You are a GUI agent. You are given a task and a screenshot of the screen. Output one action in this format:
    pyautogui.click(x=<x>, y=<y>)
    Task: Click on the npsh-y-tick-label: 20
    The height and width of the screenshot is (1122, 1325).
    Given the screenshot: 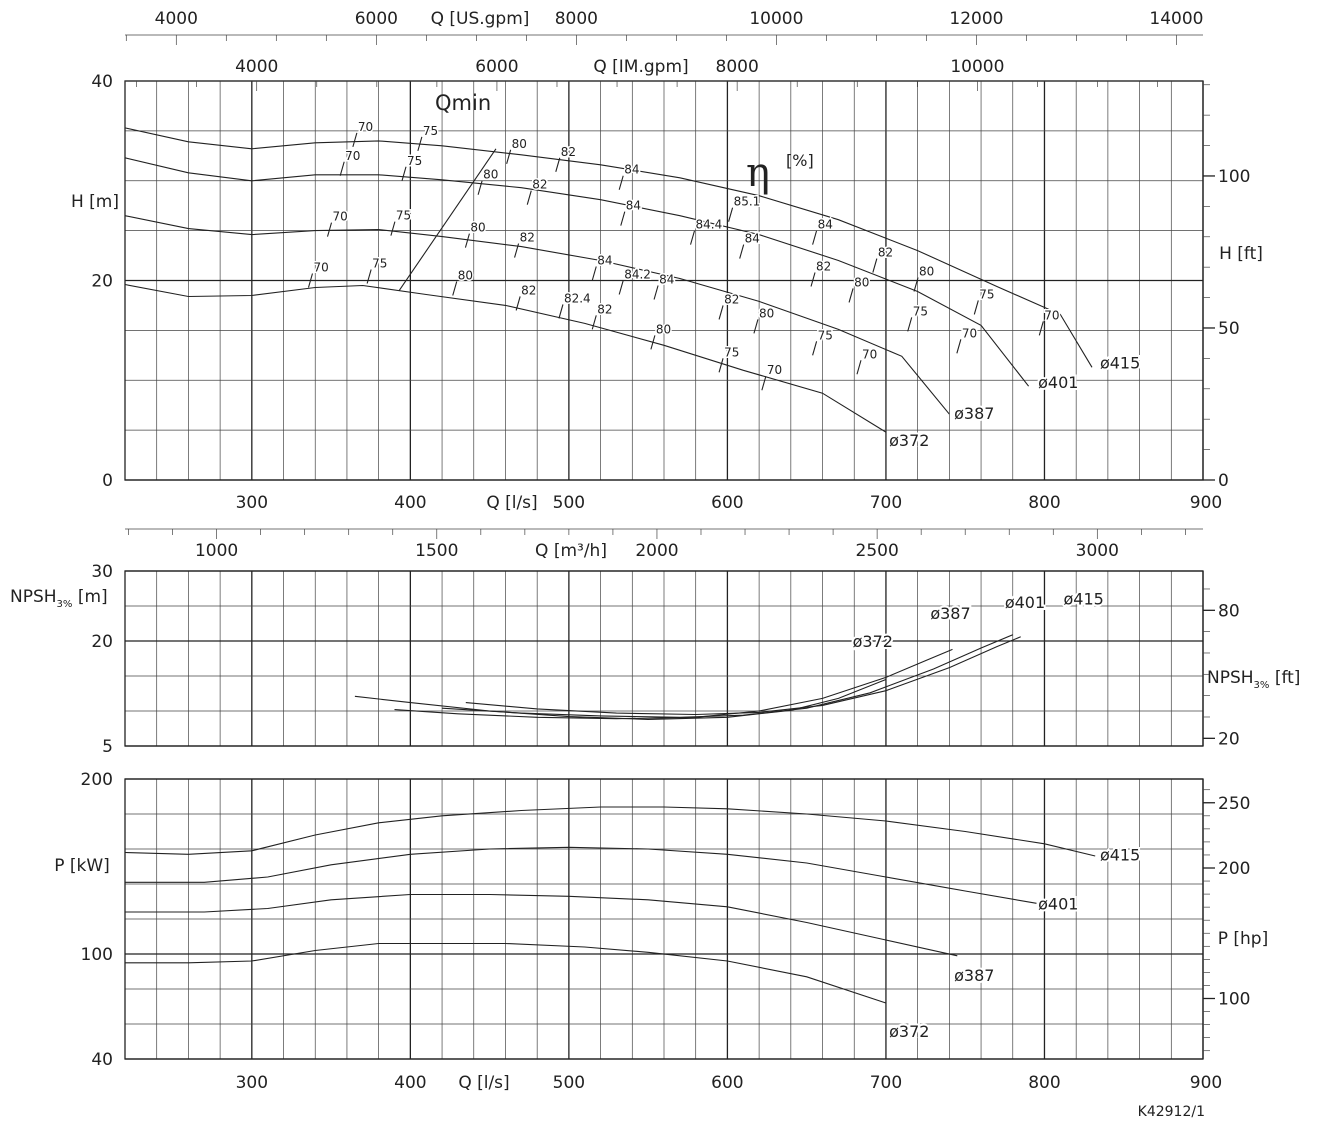 What is the action you would take?
    pyautogui.click(x=102, y=642)
    